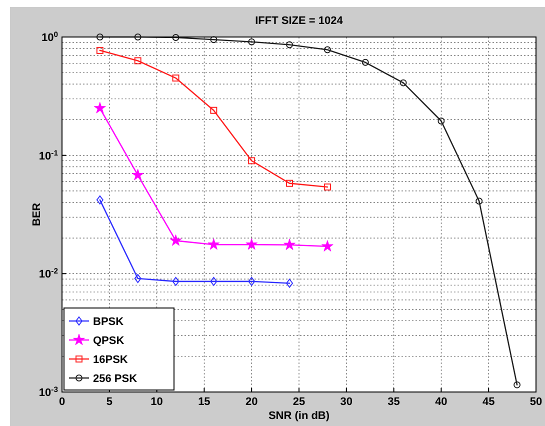 The width and height of the screenshot is (545, 426). I want to click on y-axis-title: BER, so click(37, 214).